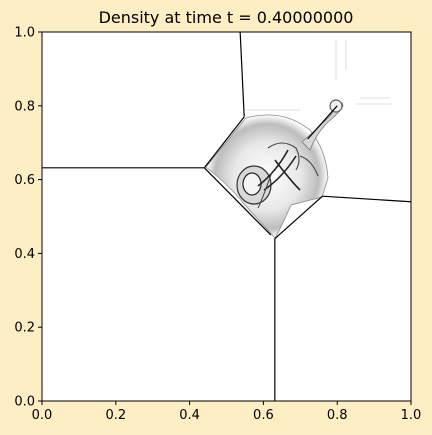 Image resolution: width=432 pixels, height=435 pixels. Describe the element at coordinates (24, 33) in the screenshot. I see `y-tick-label-5: 1.0` at that location.